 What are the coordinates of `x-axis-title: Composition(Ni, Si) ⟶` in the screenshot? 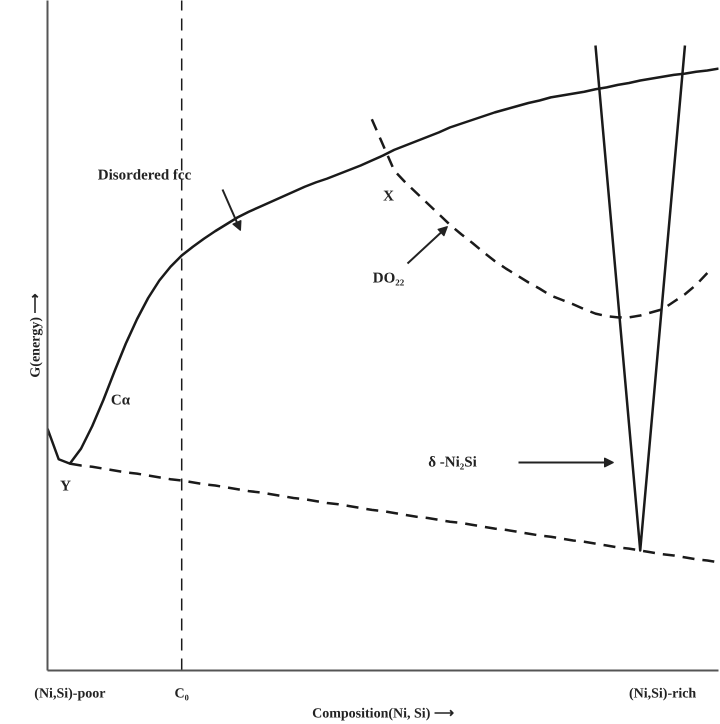 It's located at (383, 714).